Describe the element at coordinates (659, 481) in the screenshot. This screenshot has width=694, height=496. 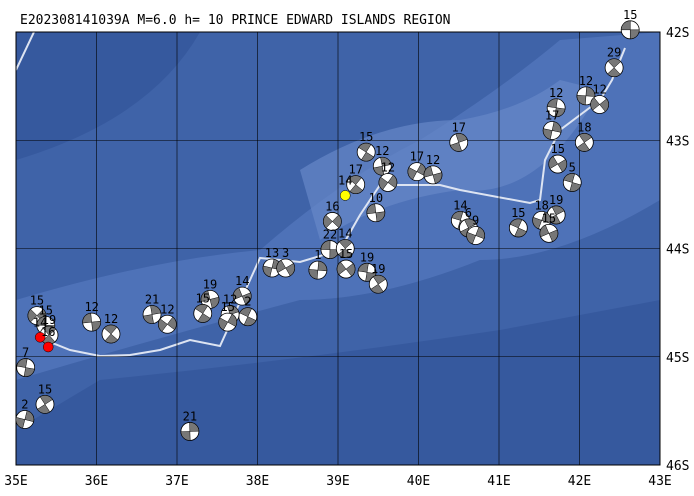
I see `lon-label: 43E` at that location.